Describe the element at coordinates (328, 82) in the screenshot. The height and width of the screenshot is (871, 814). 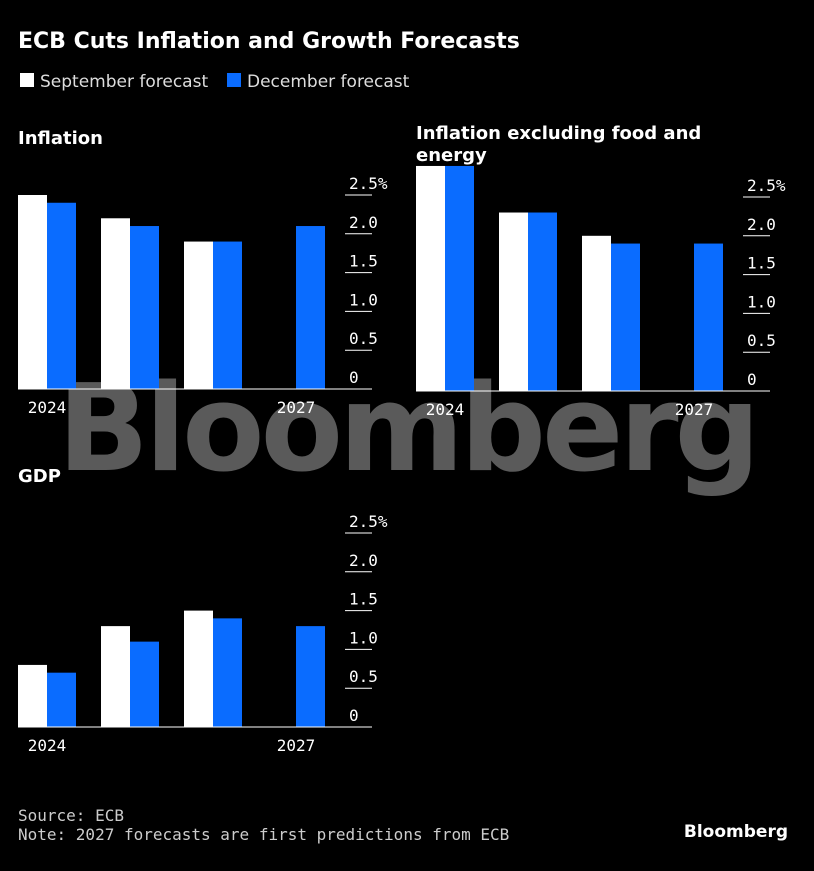
I see `legend-label: December forecast` at that location.